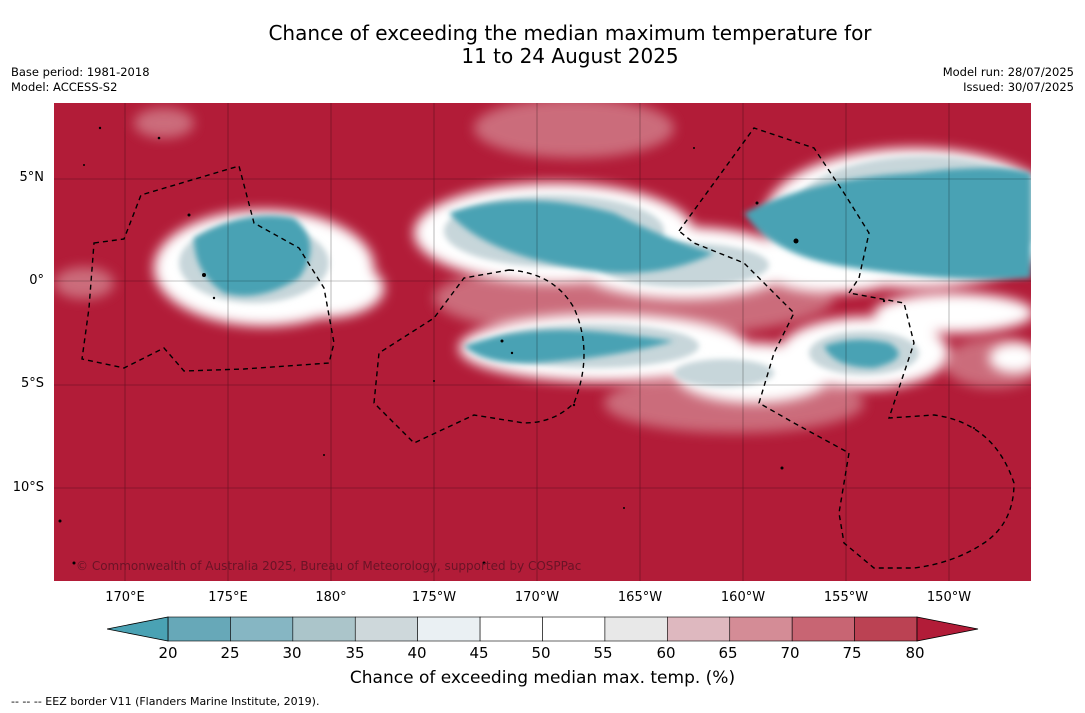  Describe the element at coordinates (947, 629) in the screenshot. I see `colorbar-over-arrow` at that location.